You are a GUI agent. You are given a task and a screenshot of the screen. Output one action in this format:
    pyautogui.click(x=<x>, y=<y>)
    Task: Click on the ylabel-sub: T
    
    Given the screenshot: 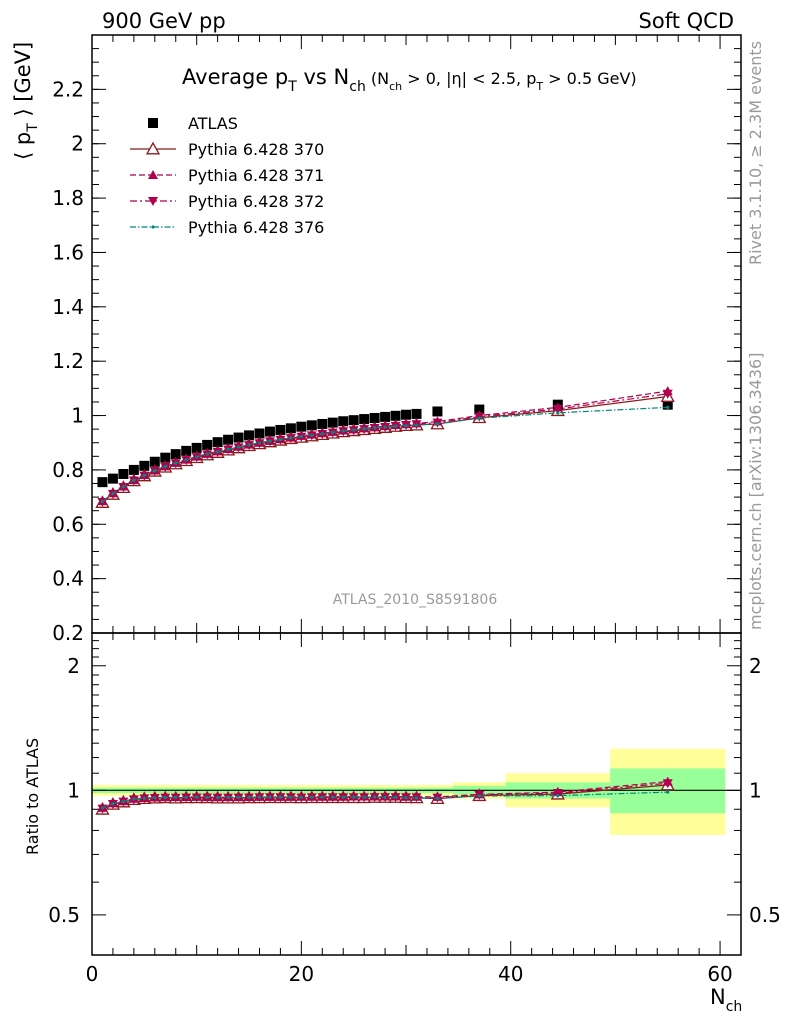 What is the action you would take?
    pyautogui.click(x=33, y=128)
    